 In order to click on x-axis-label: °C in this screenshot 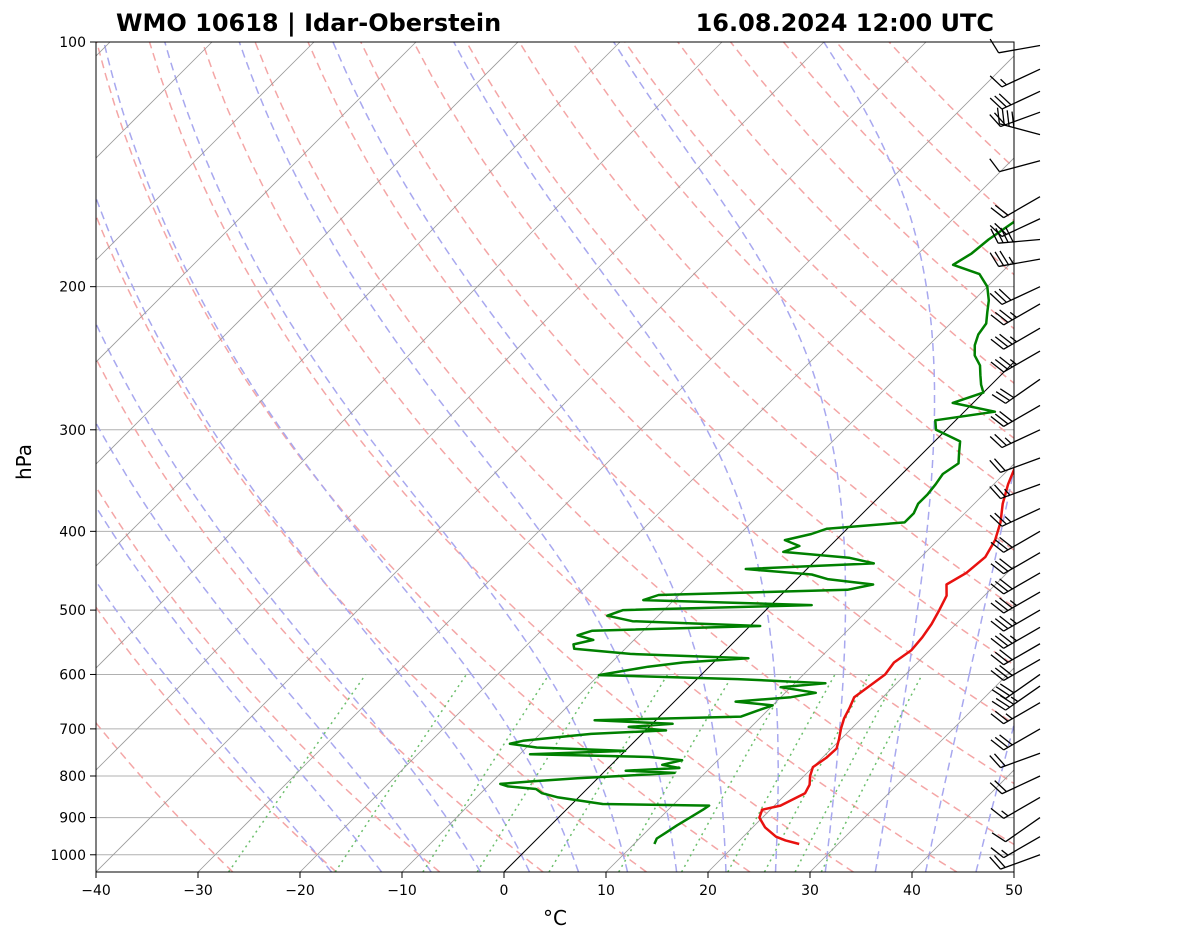, I will do `click(555, 918)`.